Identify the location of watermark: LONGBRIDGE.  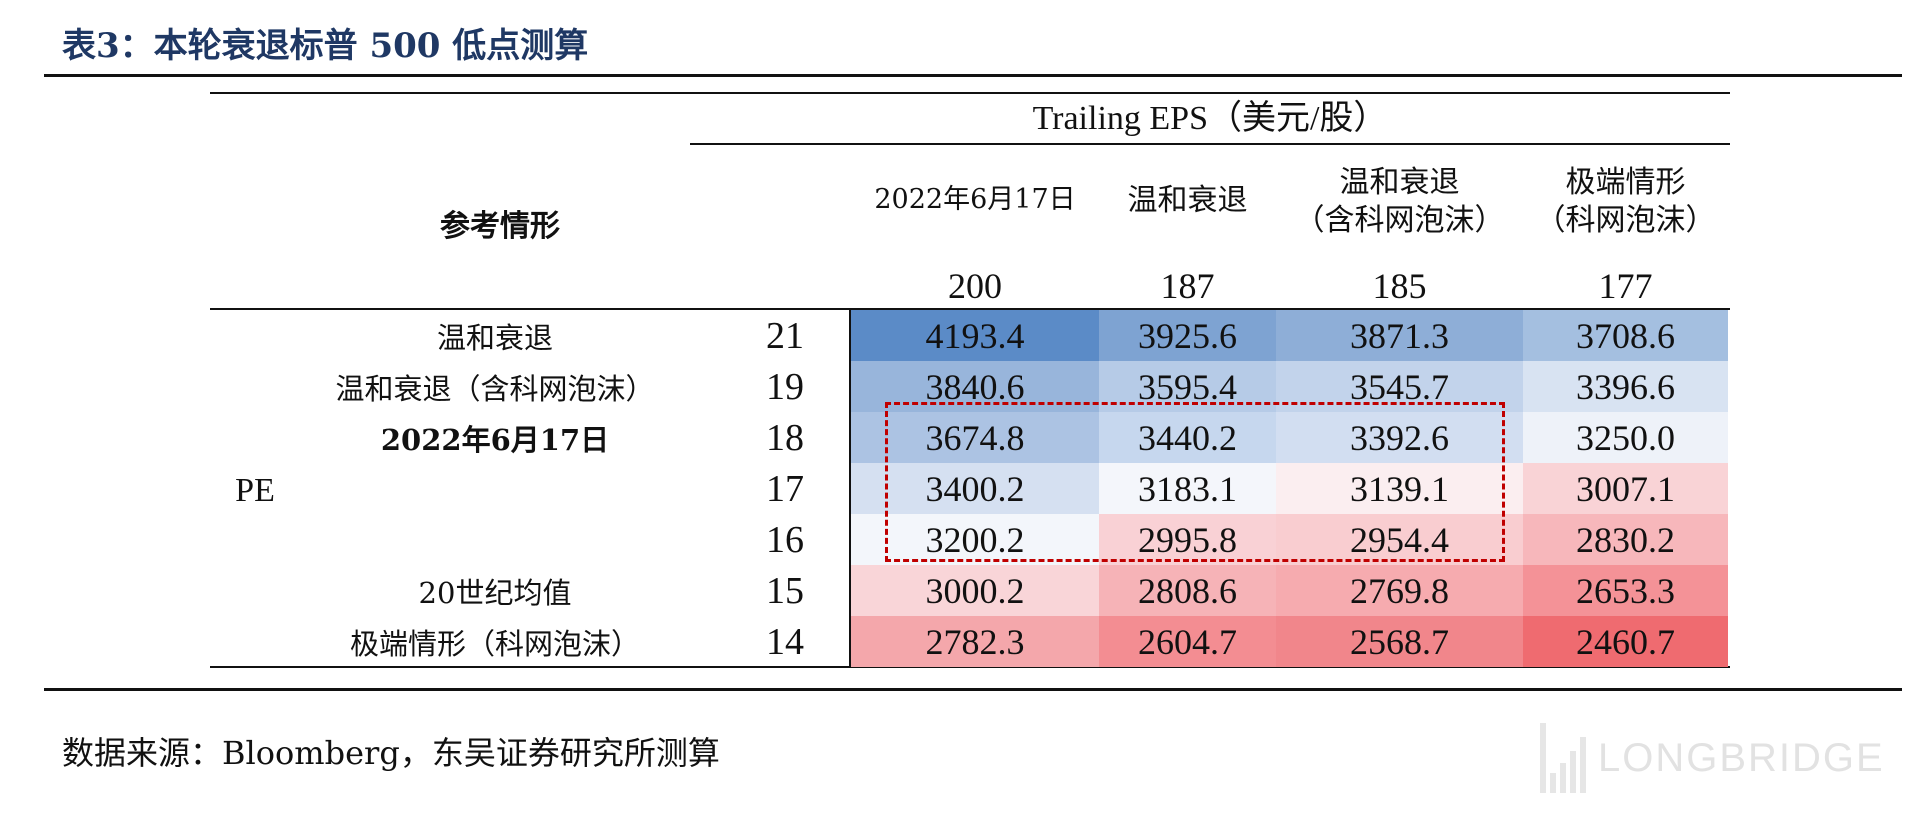
(1725, 758).